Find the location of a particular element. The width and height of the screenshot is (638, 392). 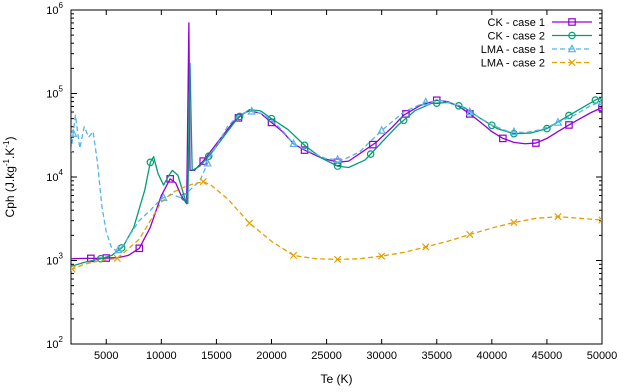

x-tick-label: 50000 is located at coordinates (602, 356).